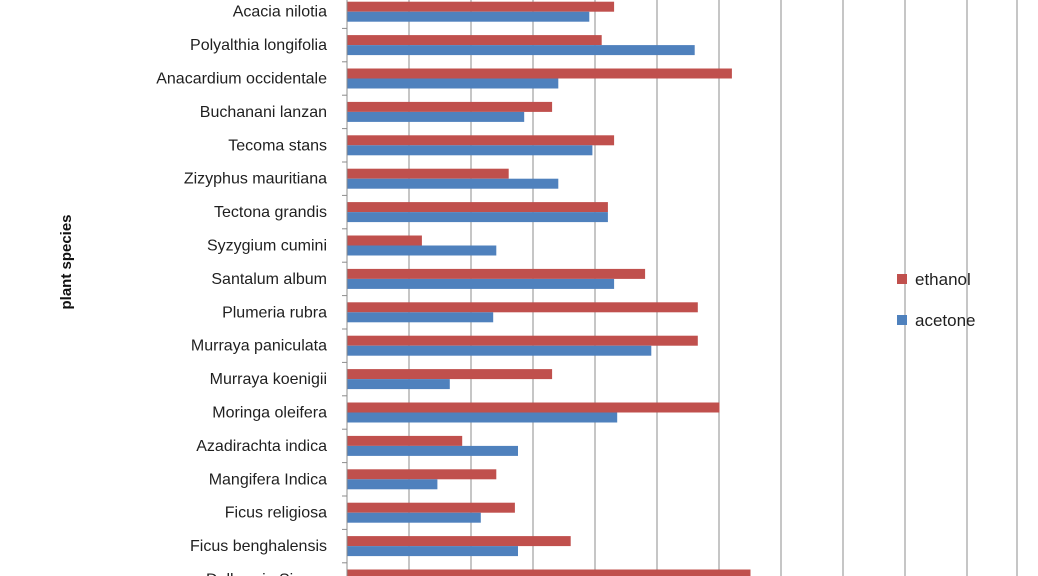  I want to click on legend-swatch-ethanol, so click(902, 279).